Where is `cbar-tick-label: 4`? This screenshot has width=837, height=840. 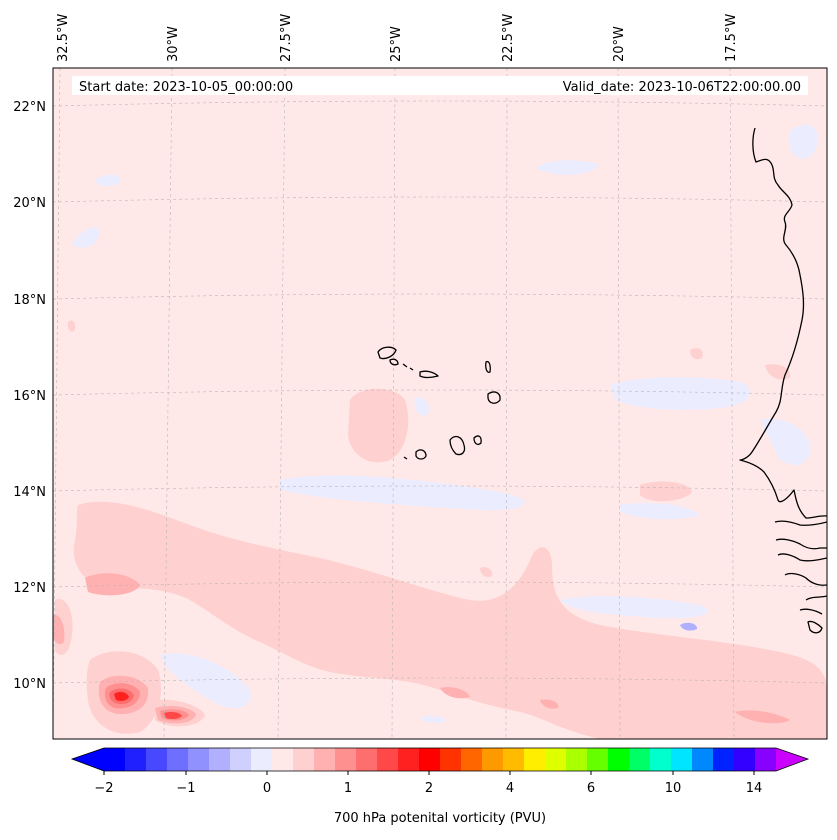 cbar-tick-label: 4 is located at coordinates (510, 788).